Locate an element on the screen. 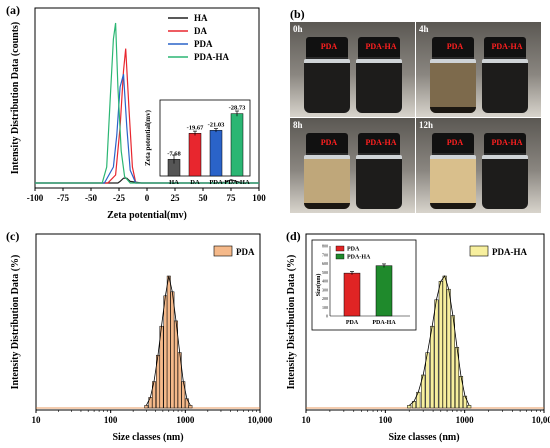  panel-a-series is located at coordinates (147, 103).